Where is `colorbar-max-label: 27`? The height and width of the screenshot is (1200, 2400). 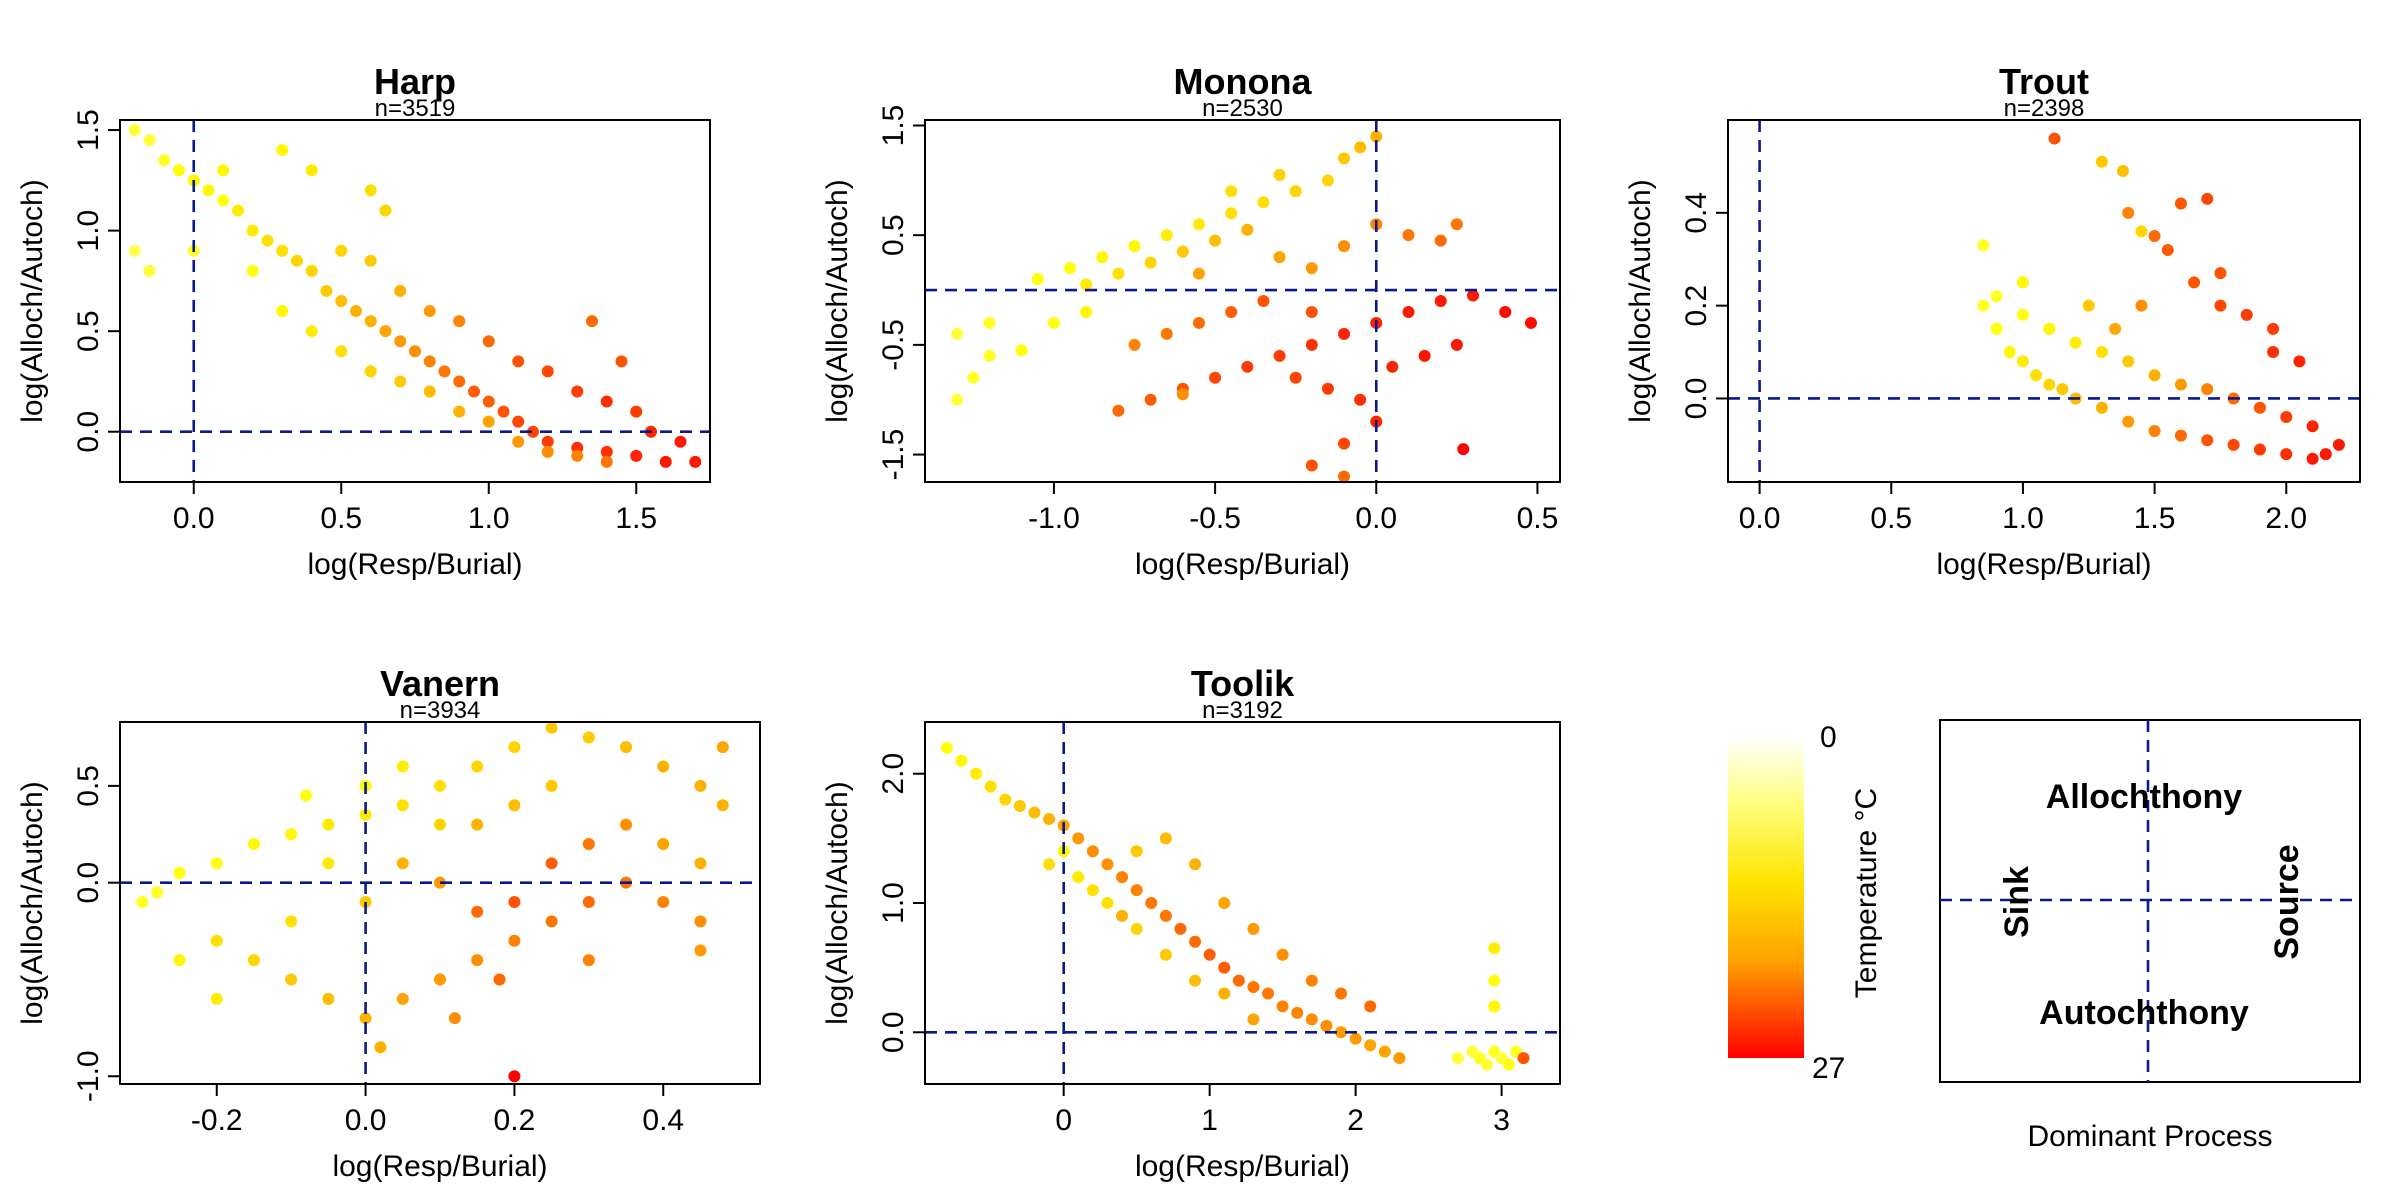 colorbar-max-label: 27 is located at coordinates (1828, 1068).